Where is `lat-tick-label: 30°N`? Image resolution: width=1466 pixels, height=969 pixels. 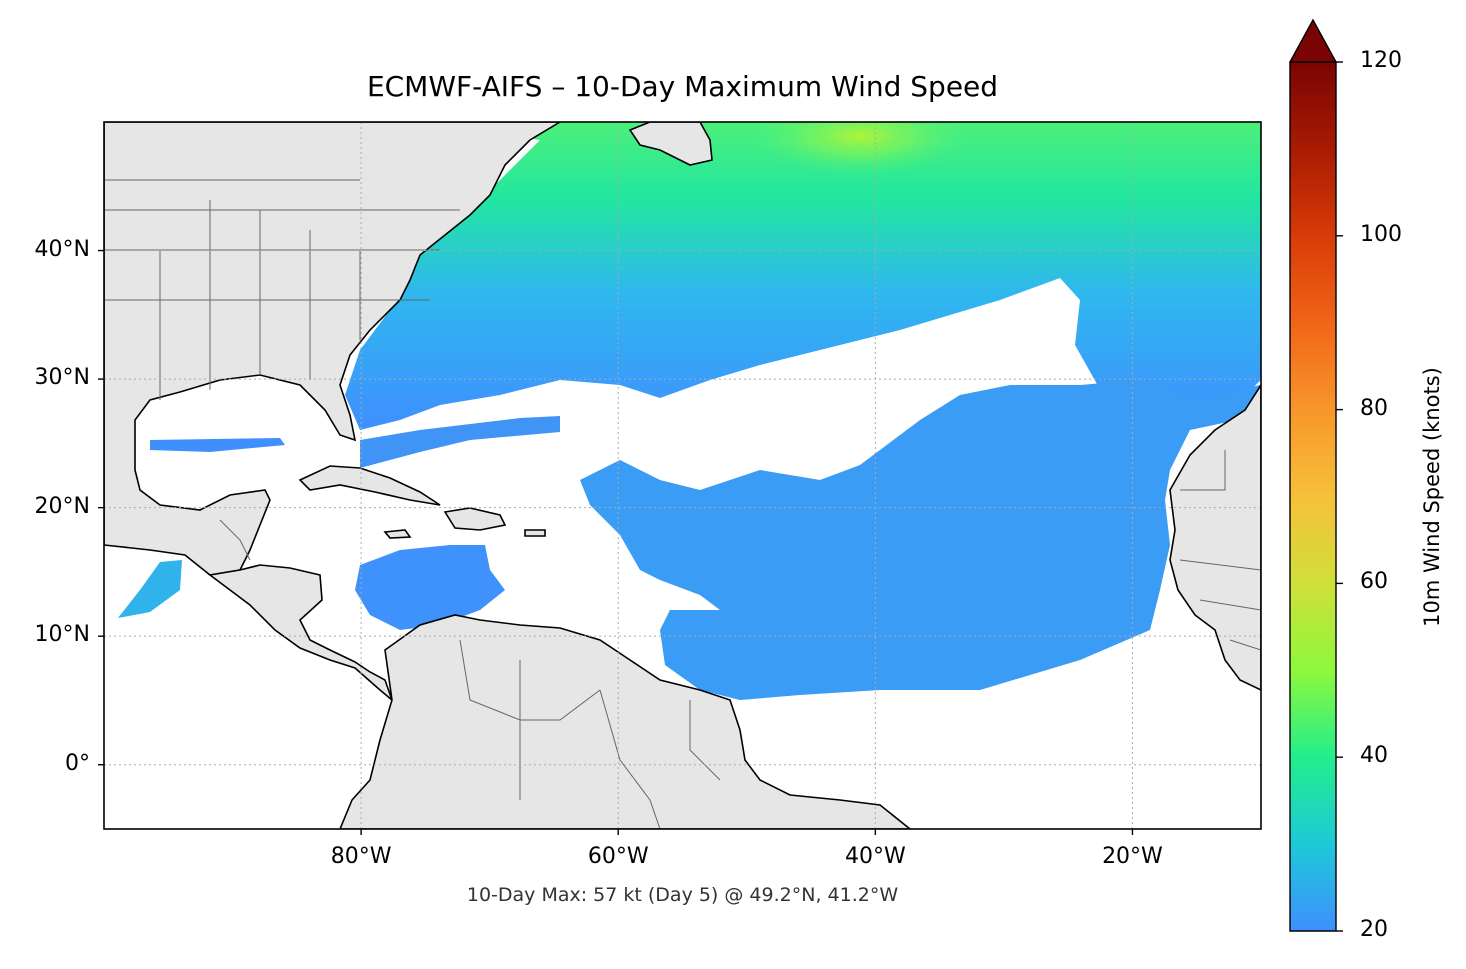 lat-tick-label: 30°N is located at coordinates (62, 378).